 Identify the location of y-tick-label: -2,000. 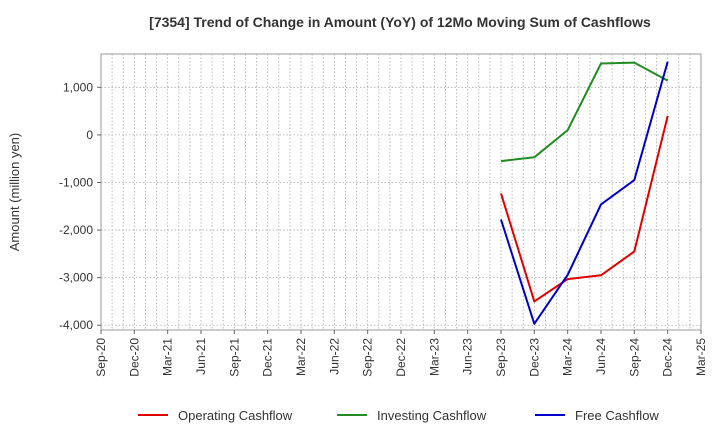
(76, 230).